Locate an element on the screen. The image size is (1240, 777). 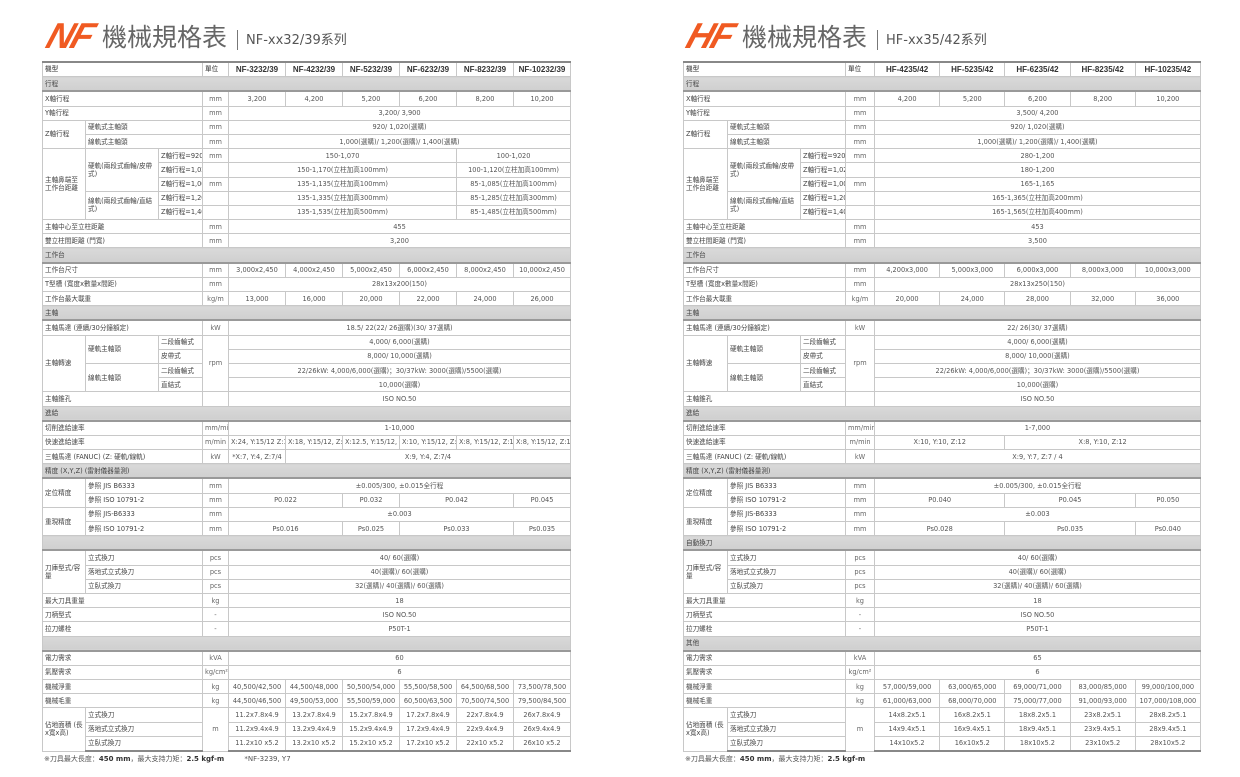
section-header: 進給 is located at coordinates (306, 413).